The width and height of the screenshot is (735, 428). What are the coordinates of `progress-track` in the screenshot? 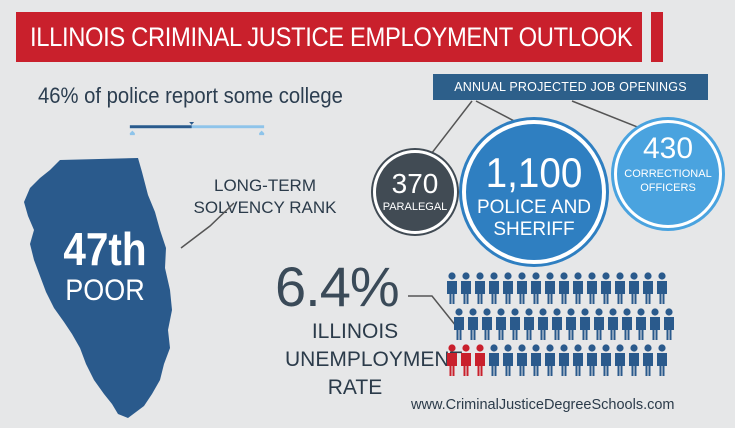 It's located at (197, 127).